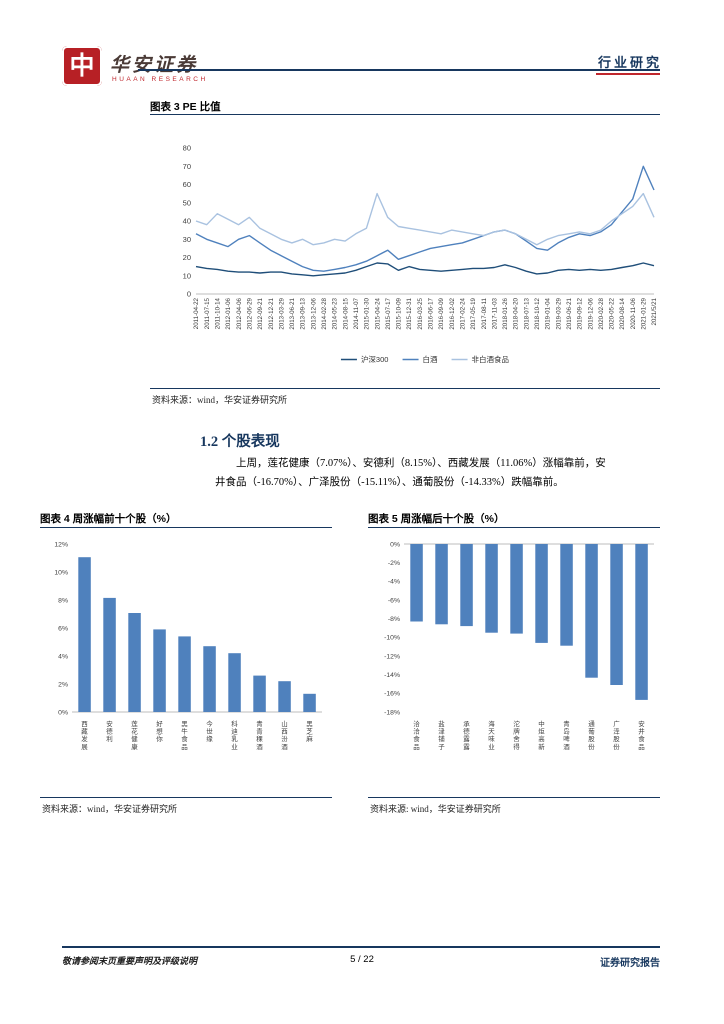 Image resolution: width=724 pixels, height=1024 pixels. Describe the element at coordinates (392, 694) in the screenshot. I see `svg-text: -16%` at that location.